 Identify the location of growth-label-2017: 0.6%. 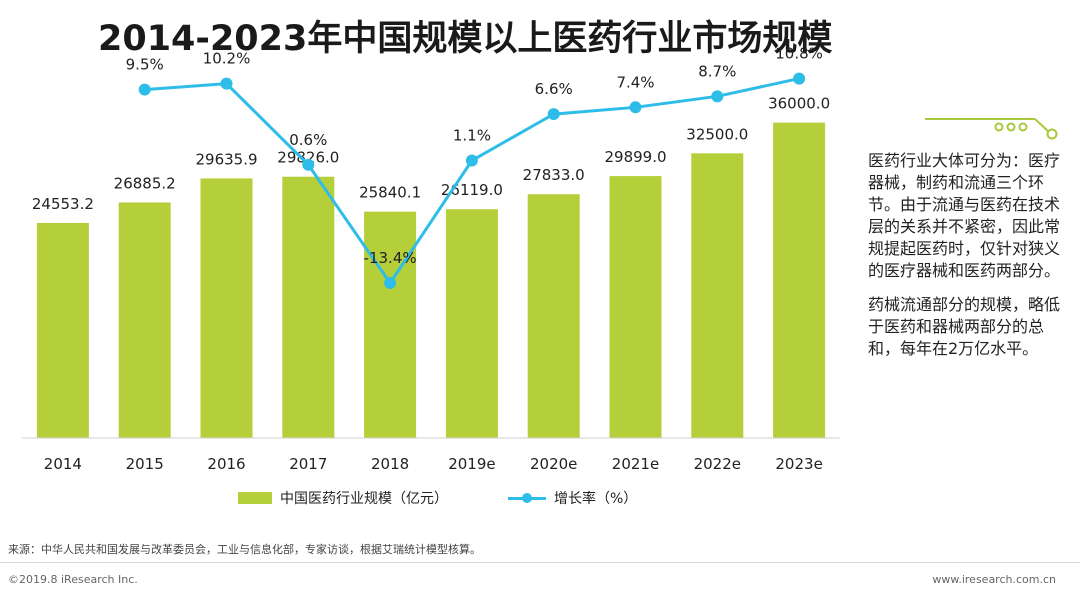
(308, 140).